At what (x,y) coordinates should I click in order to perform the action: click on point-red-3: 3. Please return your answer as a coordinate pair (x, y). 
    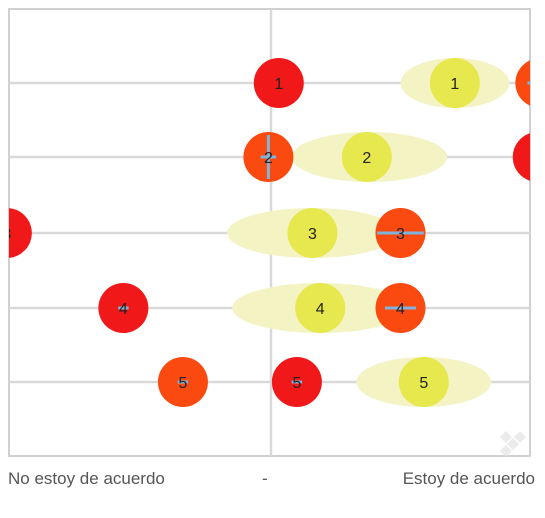
    Looking at the image, I should click on (17, 233).